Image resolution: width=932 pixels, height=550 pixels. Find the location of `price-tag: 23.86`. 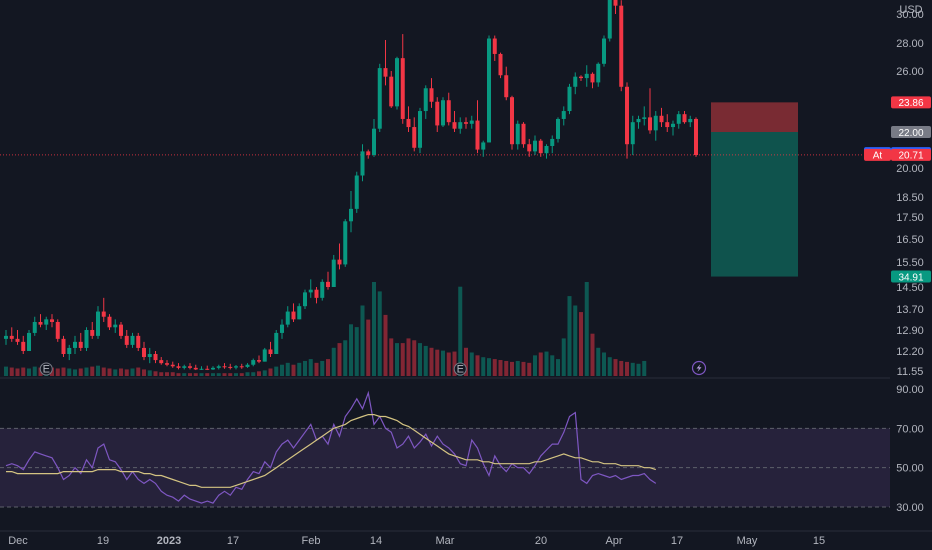

price-tag: 23.86 is located at coordinates (911, 102).